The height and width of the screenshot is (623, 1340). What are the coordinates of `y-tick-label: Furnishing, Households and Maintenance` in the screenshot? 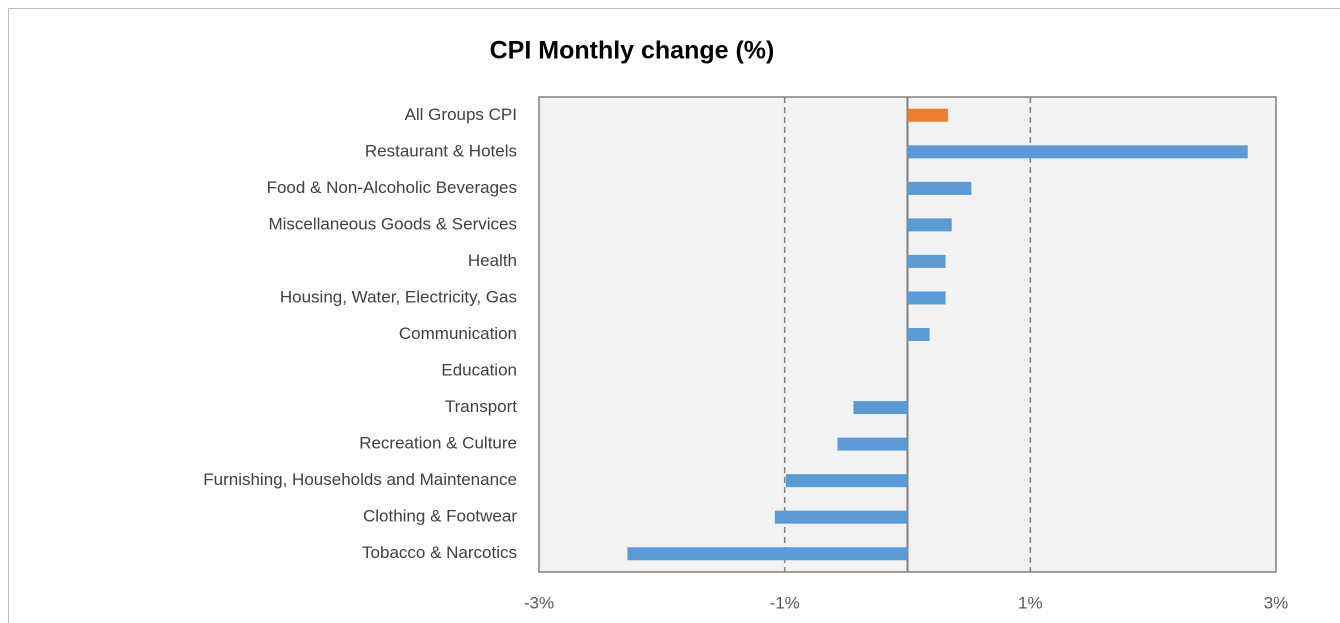 It's located at (360, 479).